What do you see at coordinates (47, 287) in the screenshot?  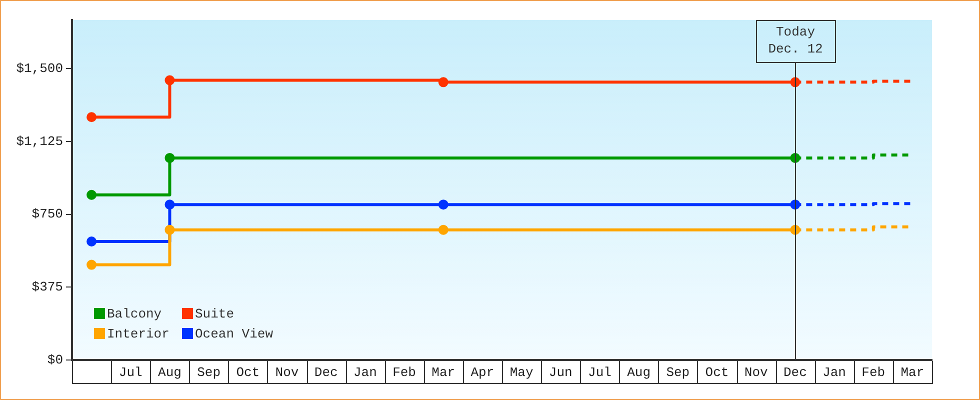 I see `y-tick-label: $375` at bounding box center [47, 287].